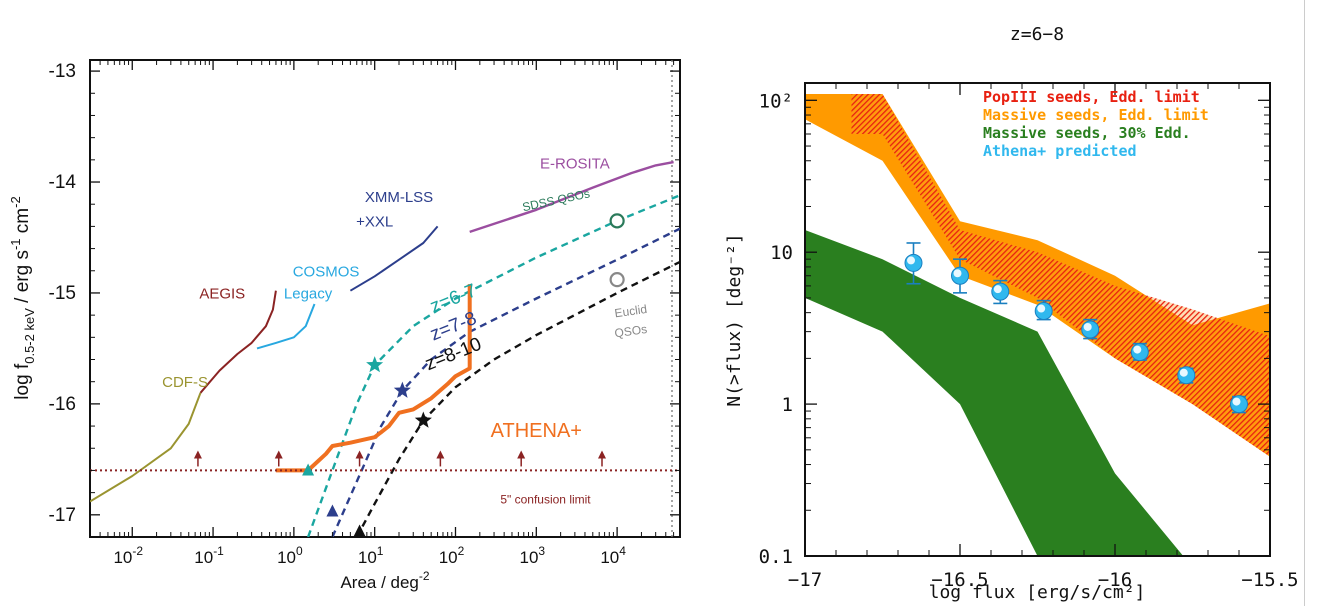 The width and height of the screenshot is (1321, 606). I want to click on x-tick-label: −15.5, so click(1269, 580).